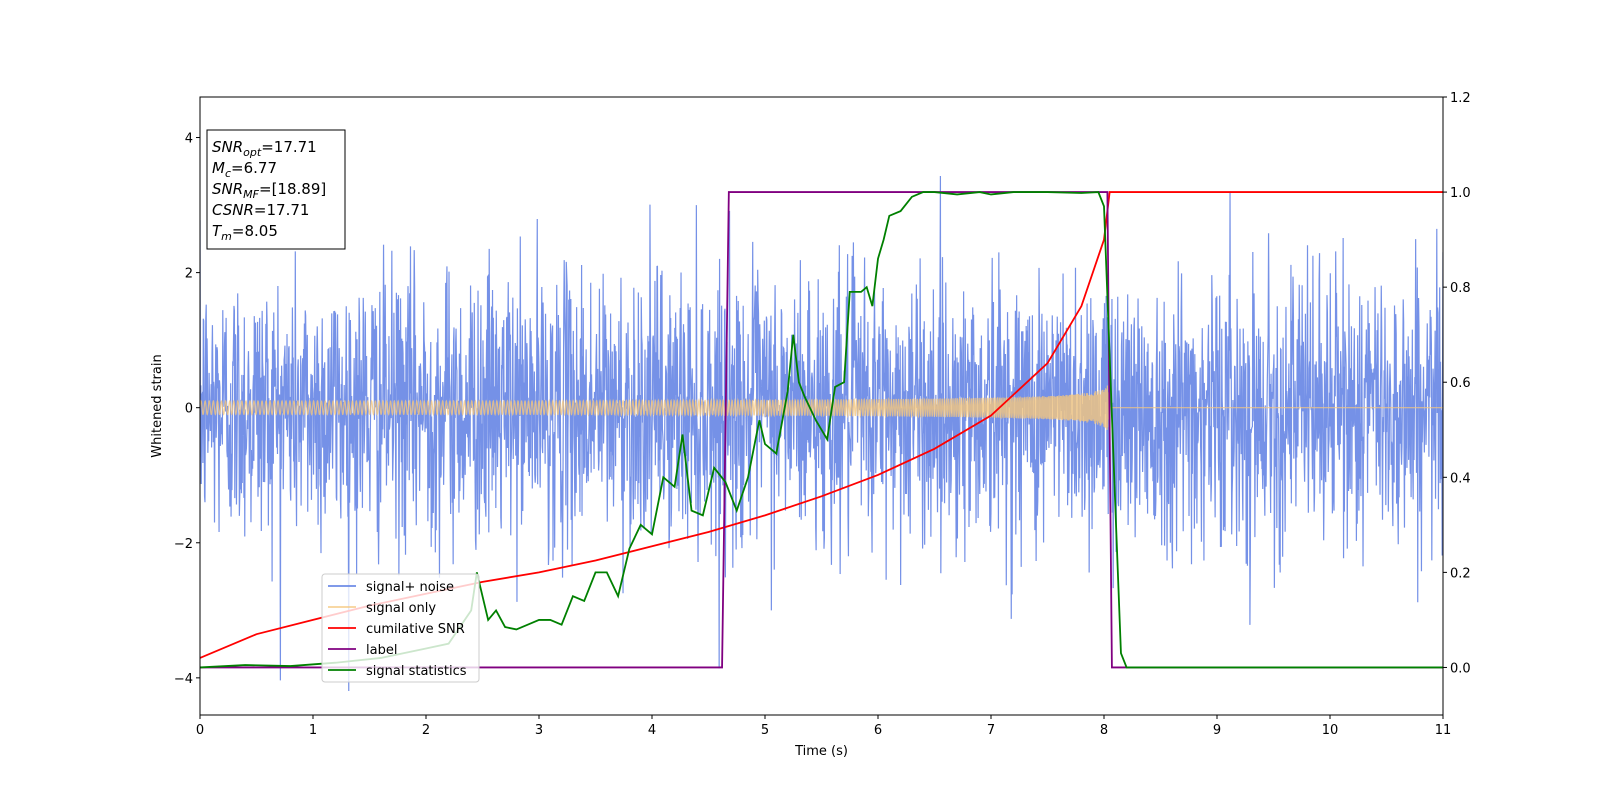  What do you see at coordinates (821, 751) in the screenshot?
I see `x-axis-label: Time (s)` at bounding box center [821, 751].